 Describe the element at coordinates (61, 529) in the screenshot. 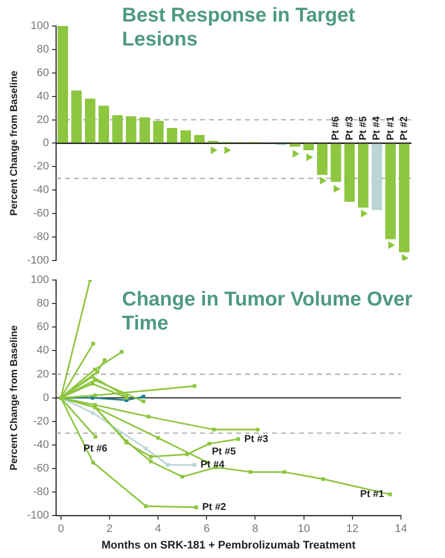

I see `x-tick-label: 0` at that location.